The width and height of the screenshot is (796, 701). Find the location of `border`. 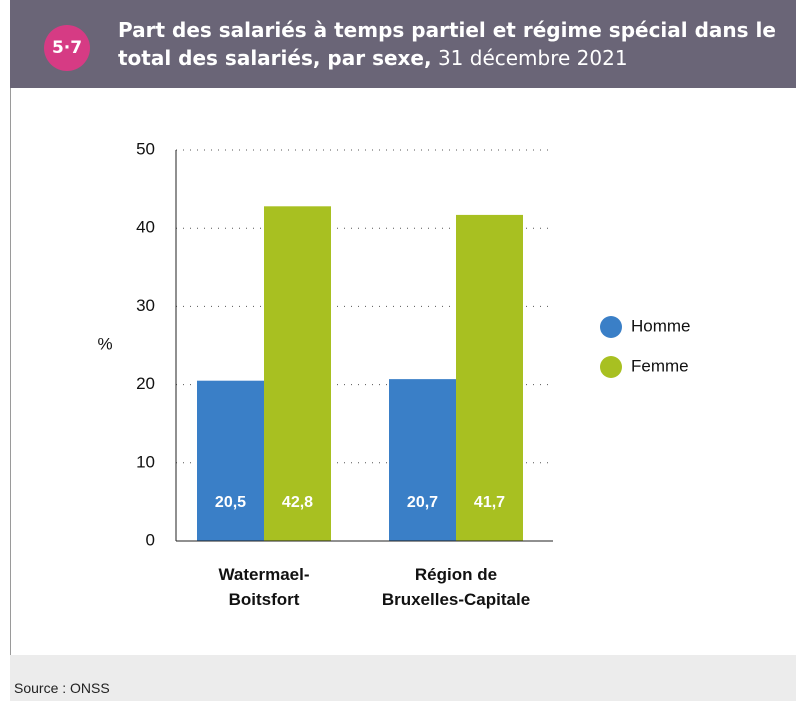

border is located at coordinates (10, 371).